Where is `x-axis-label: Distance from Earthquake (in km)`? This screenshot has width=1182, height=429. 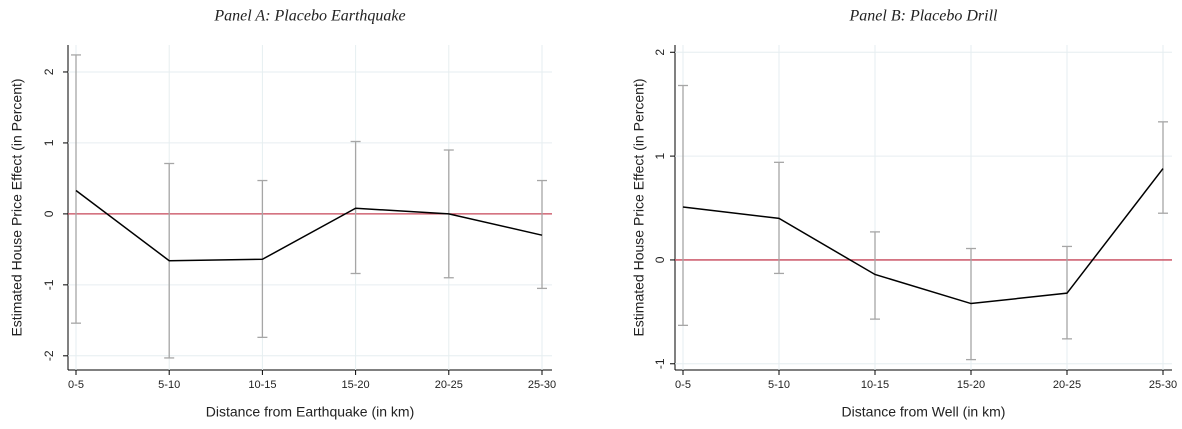 x-axis-label: Distance from Earthquake (in km) is located at coordinates (310, 412).